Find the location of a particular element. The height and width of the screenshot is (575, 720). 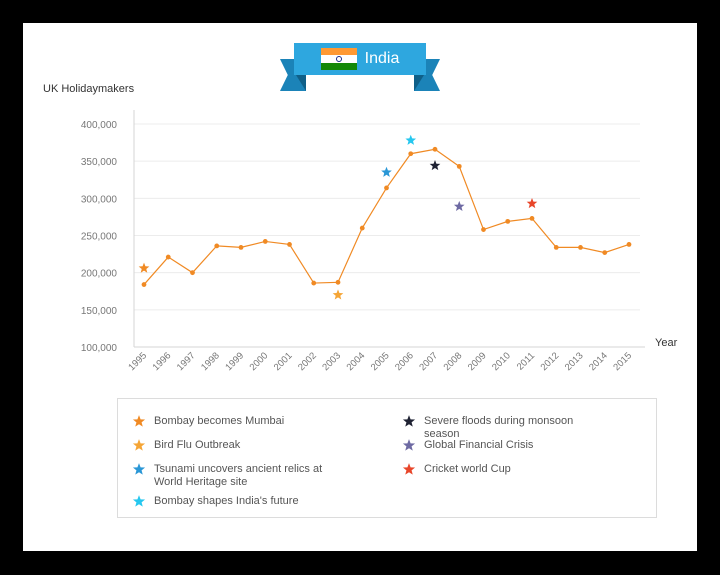

y-tick-label: 100,000 is located at coordinates (99, 348).